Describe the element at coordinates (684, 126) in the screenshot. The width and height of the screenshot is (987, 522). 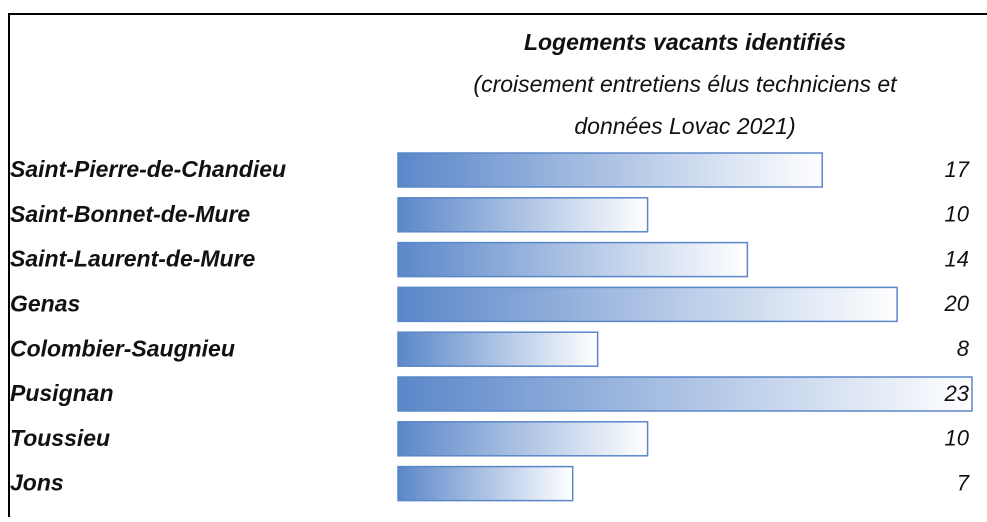
I see `header-subtitle: données Lovac 2021)` at that location.